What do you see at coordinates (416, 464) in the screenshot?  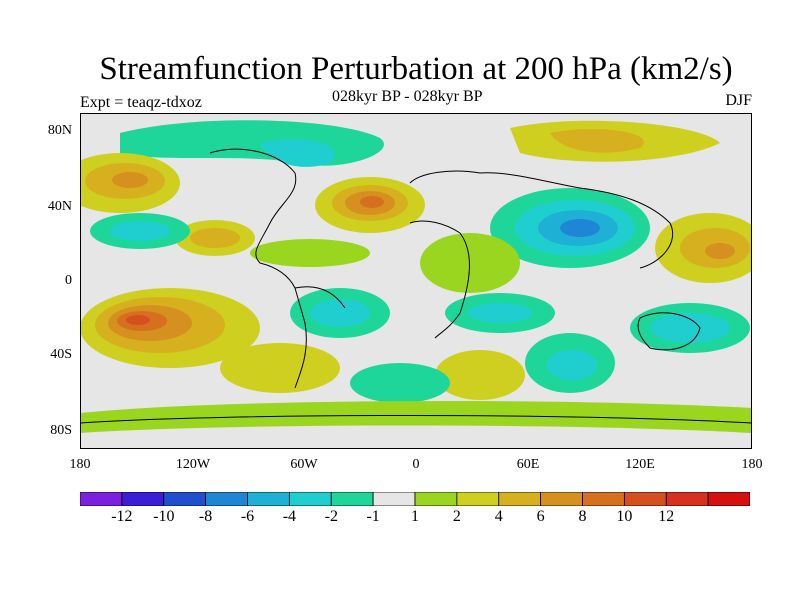 I see `lon-tick-0: 0` at bounding box center [416, 464].